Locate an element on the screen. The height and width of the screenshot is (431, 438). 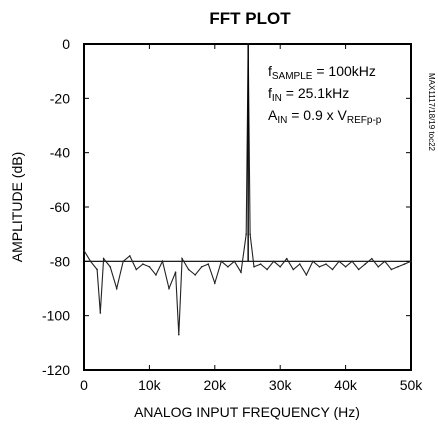
annotation-text: fSAMPLE = 100kHz is located at coordinates (322, 72).